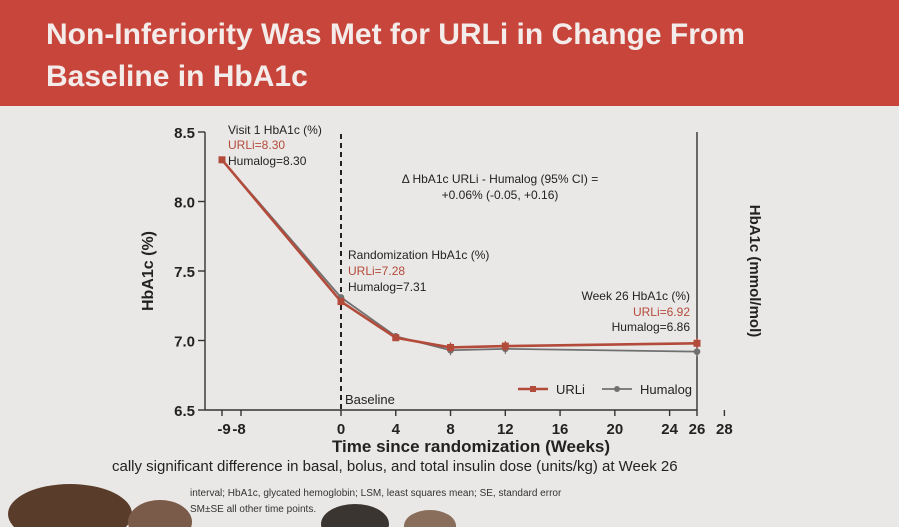 The width and height of the screenshot is (899, 527). What do you see at coordinates (256, 145) in the screenshot?
I see `annotation-visit1-urli: URLi=8.30` at bounding box center [256, 145].